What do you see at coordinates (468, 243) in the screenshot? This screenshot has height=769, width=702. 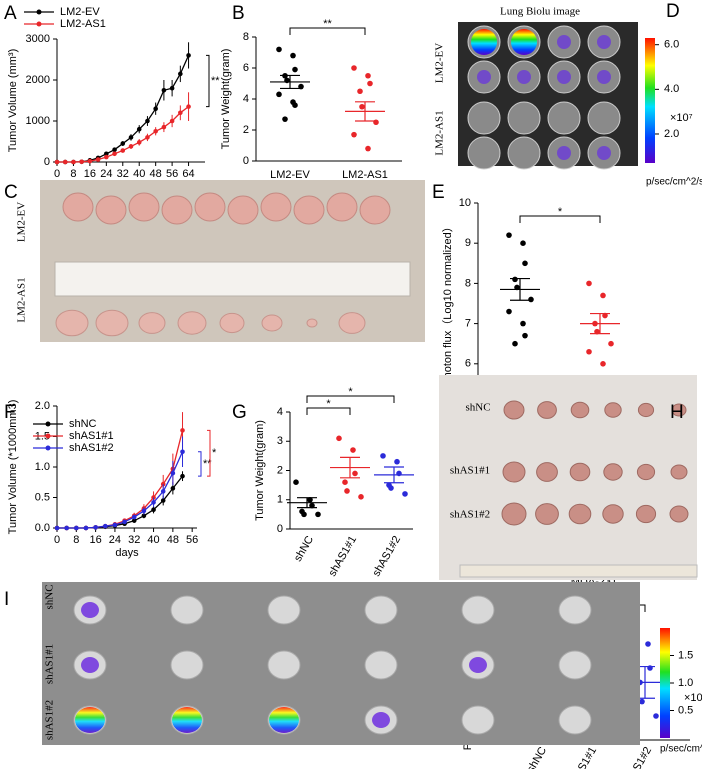 I see `y-tick-label: 9` at bounding box center [468, 243].